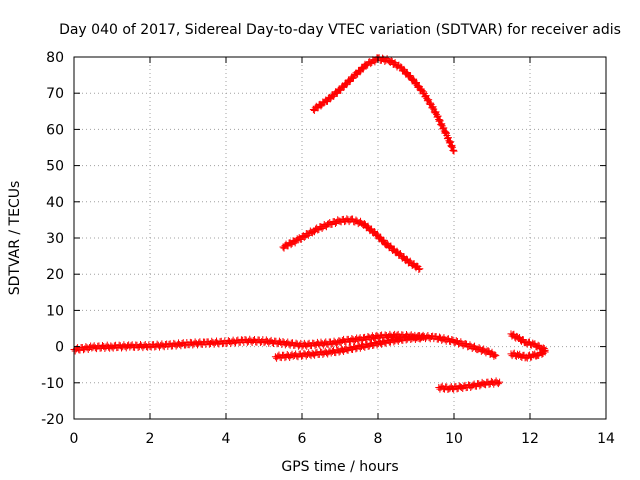 The width and height of the screenshot is (640, 480). What do you see at coordinates (55, 275) in the screenshot?
I see `y-tick-label: 20` at bounding box center [55, 275].